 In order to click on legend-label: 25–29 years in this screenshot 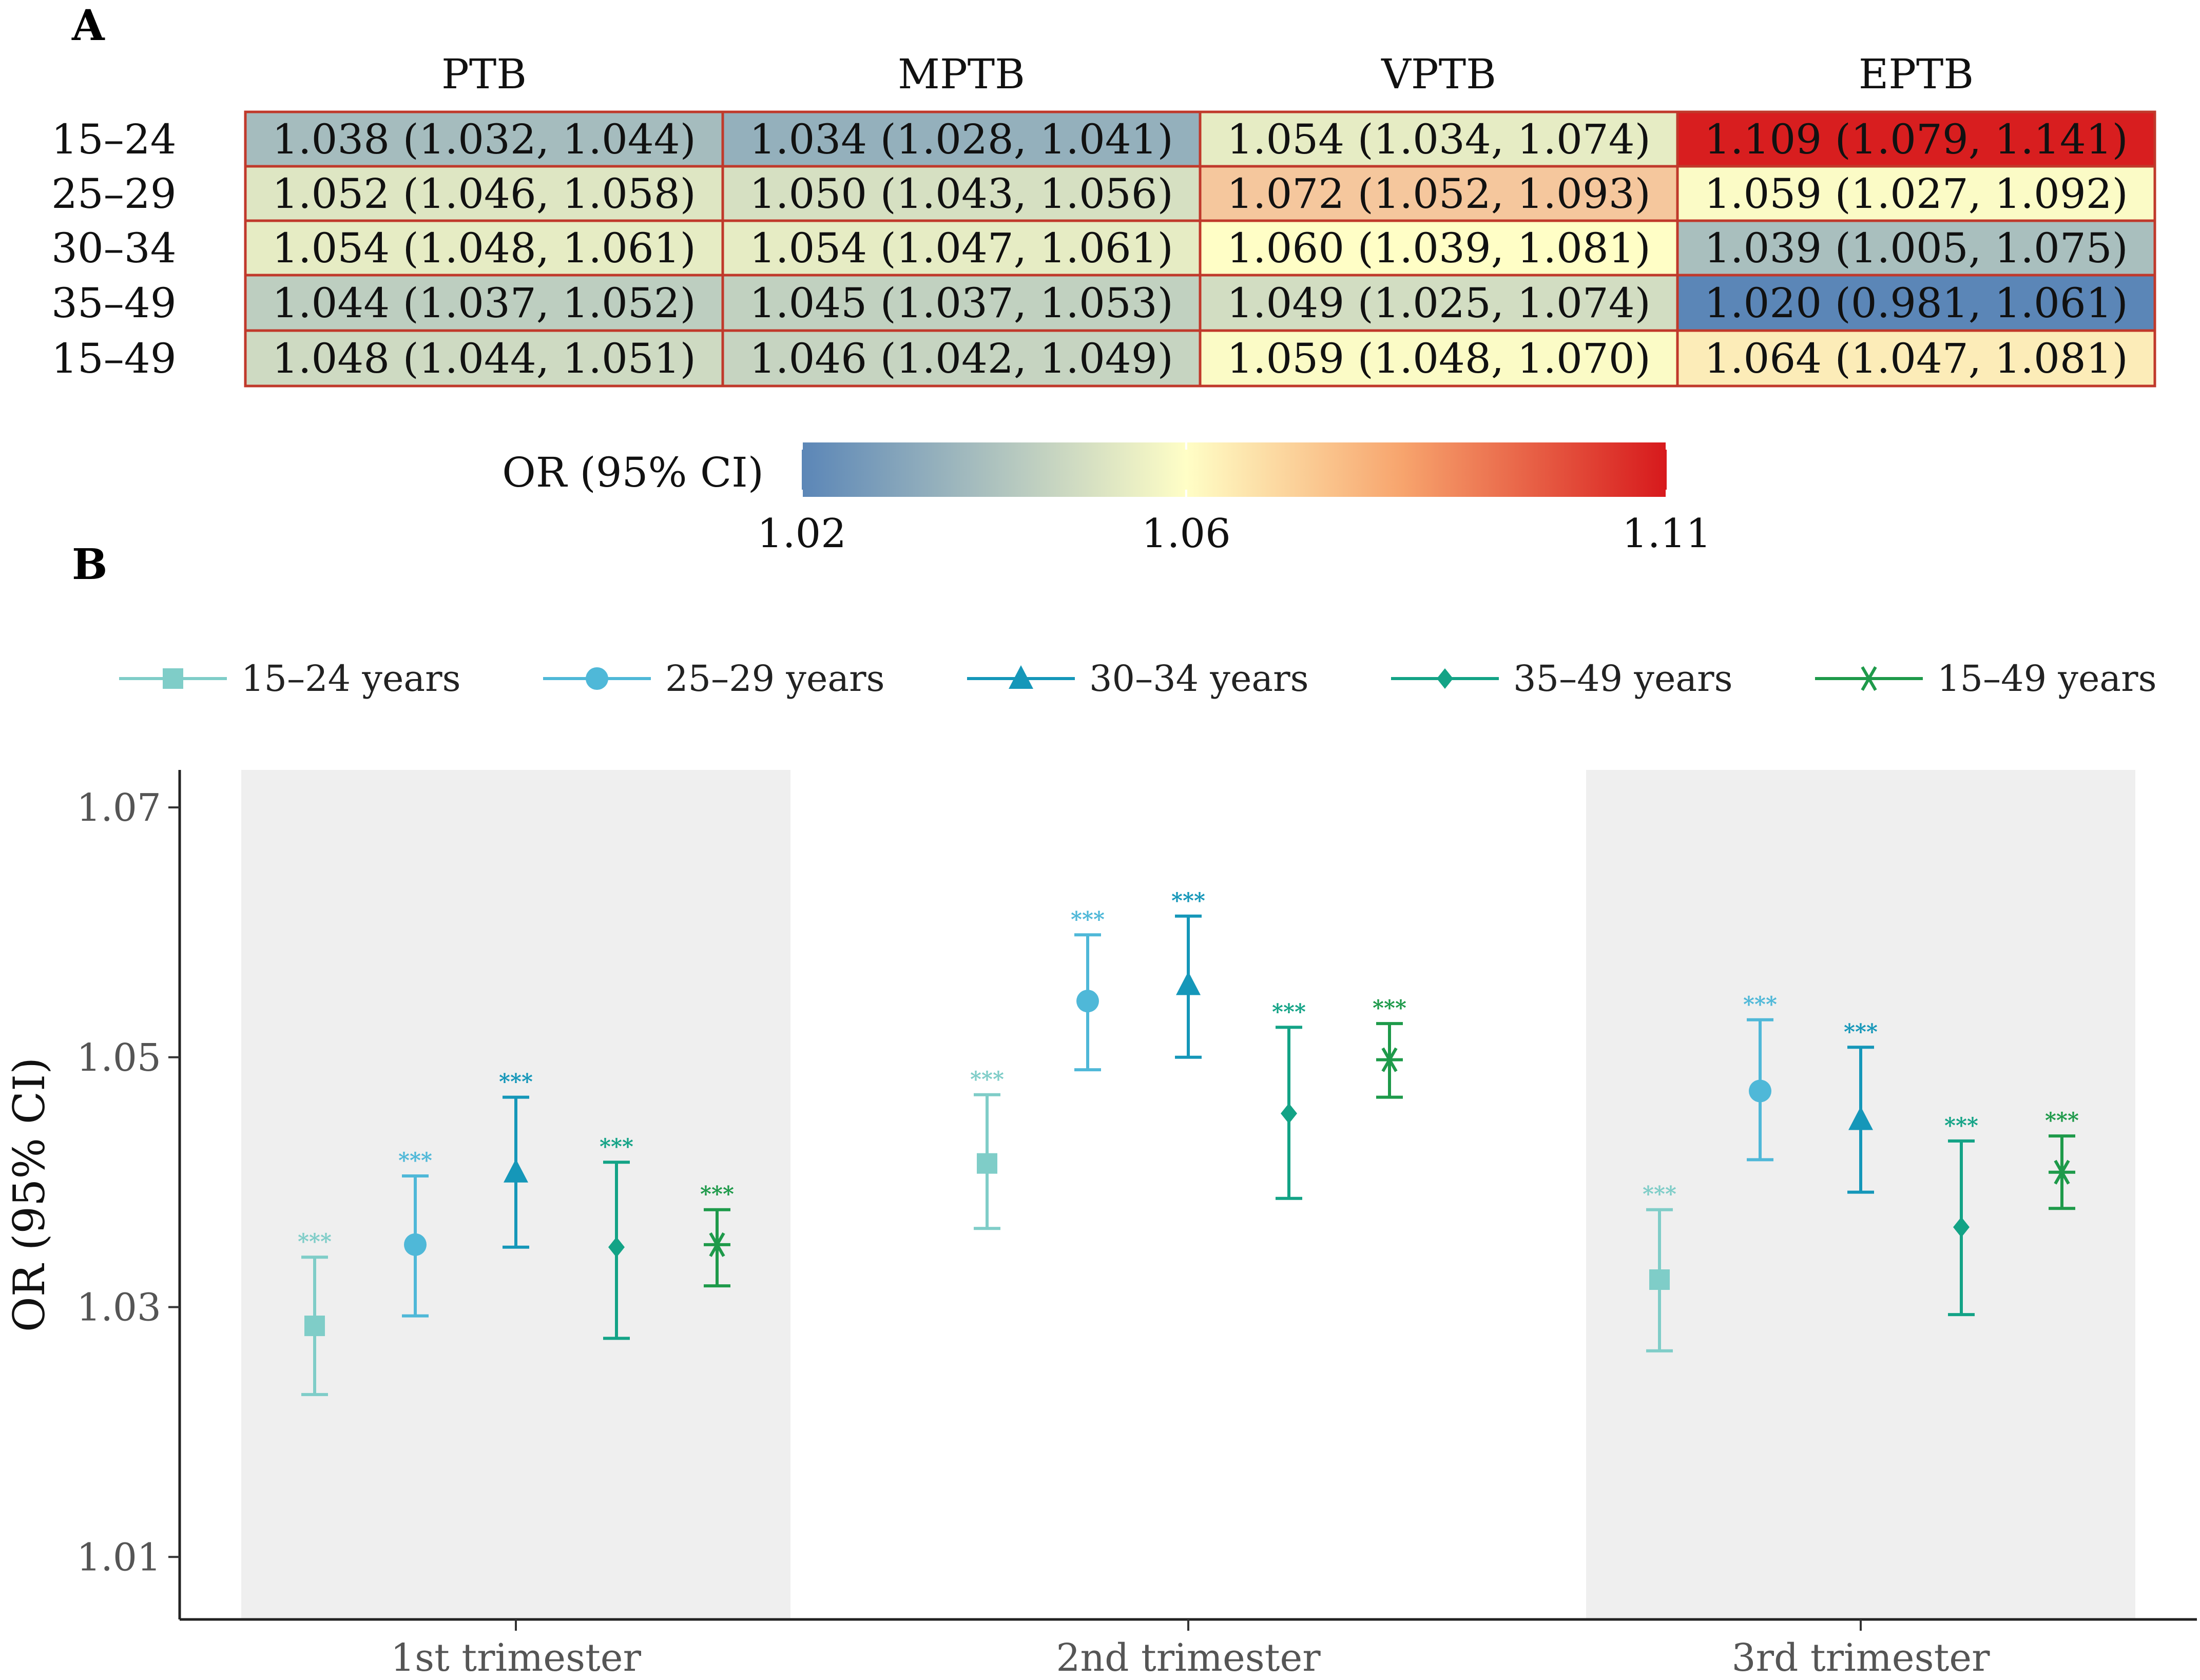, I will do `click(775, 679)`.